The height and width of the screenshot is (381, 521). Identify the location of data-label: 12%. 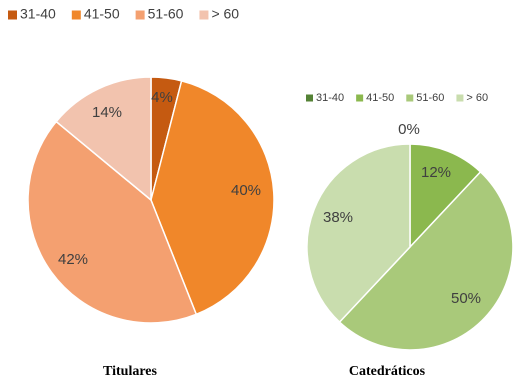
(436, 172).